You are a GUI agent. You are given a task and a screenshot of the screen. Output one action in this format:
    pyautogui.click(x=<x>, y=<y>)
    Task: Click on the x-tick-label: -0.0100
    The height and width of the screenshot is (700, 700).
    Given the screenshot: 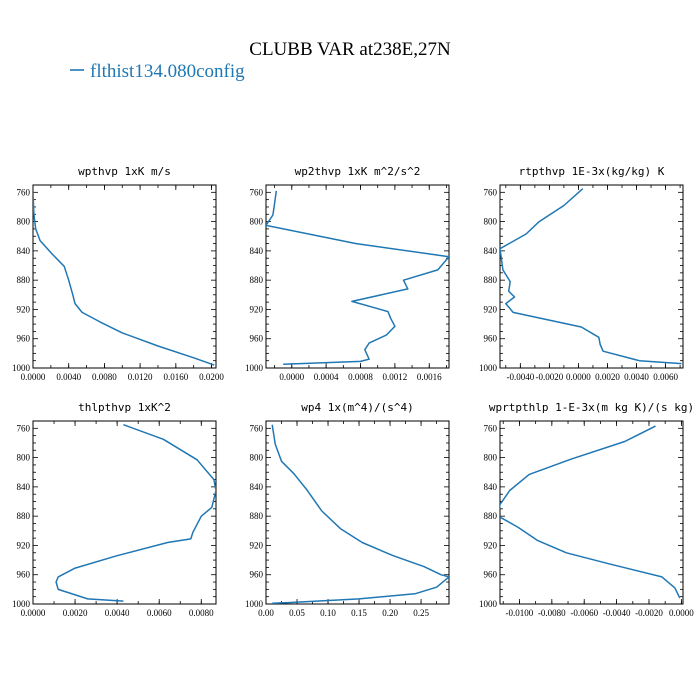 What is the action you would take?
    pyautogui.click(x=520, y=613)
    